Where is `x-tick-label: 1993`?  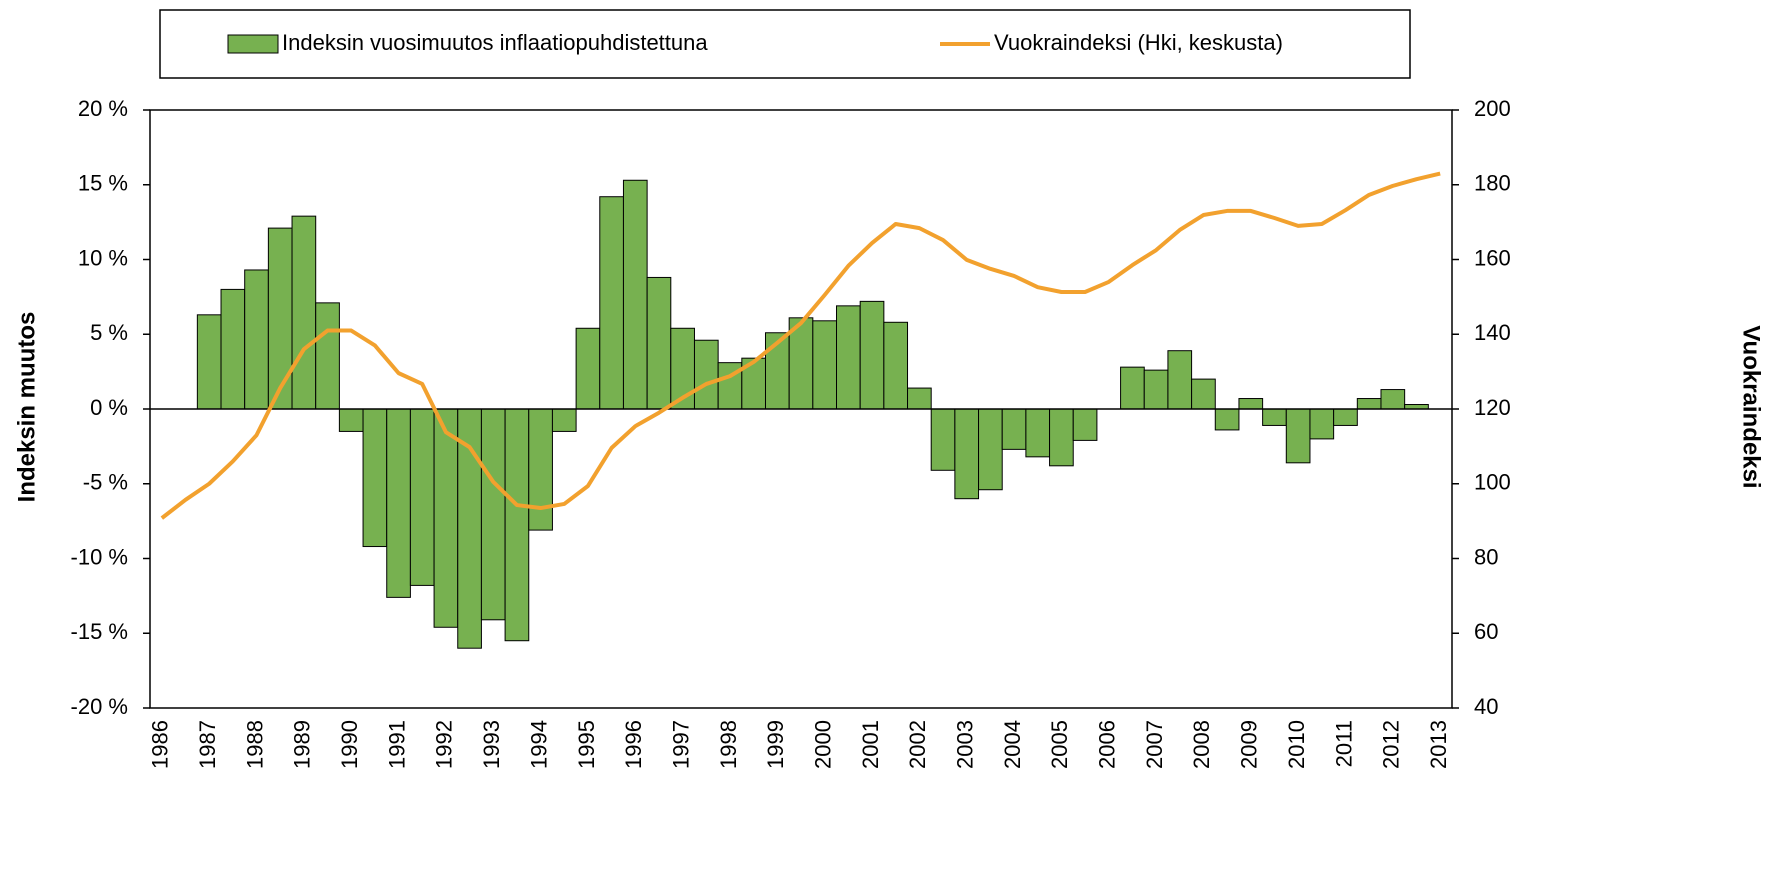 x-tick-label: 1993 is located at coordinates (491, 744).